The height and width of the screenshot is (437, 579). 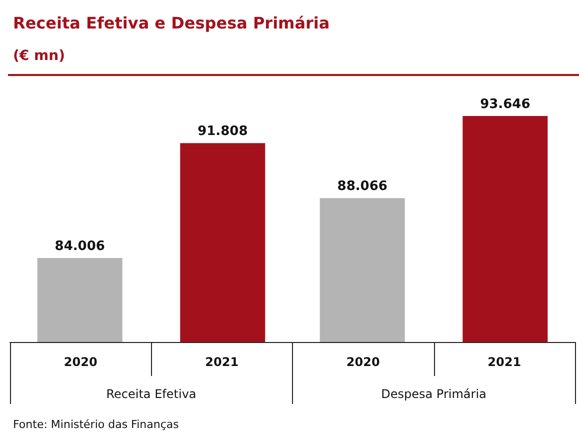 I want to click on text: 2021, so click(x=505, y=362).